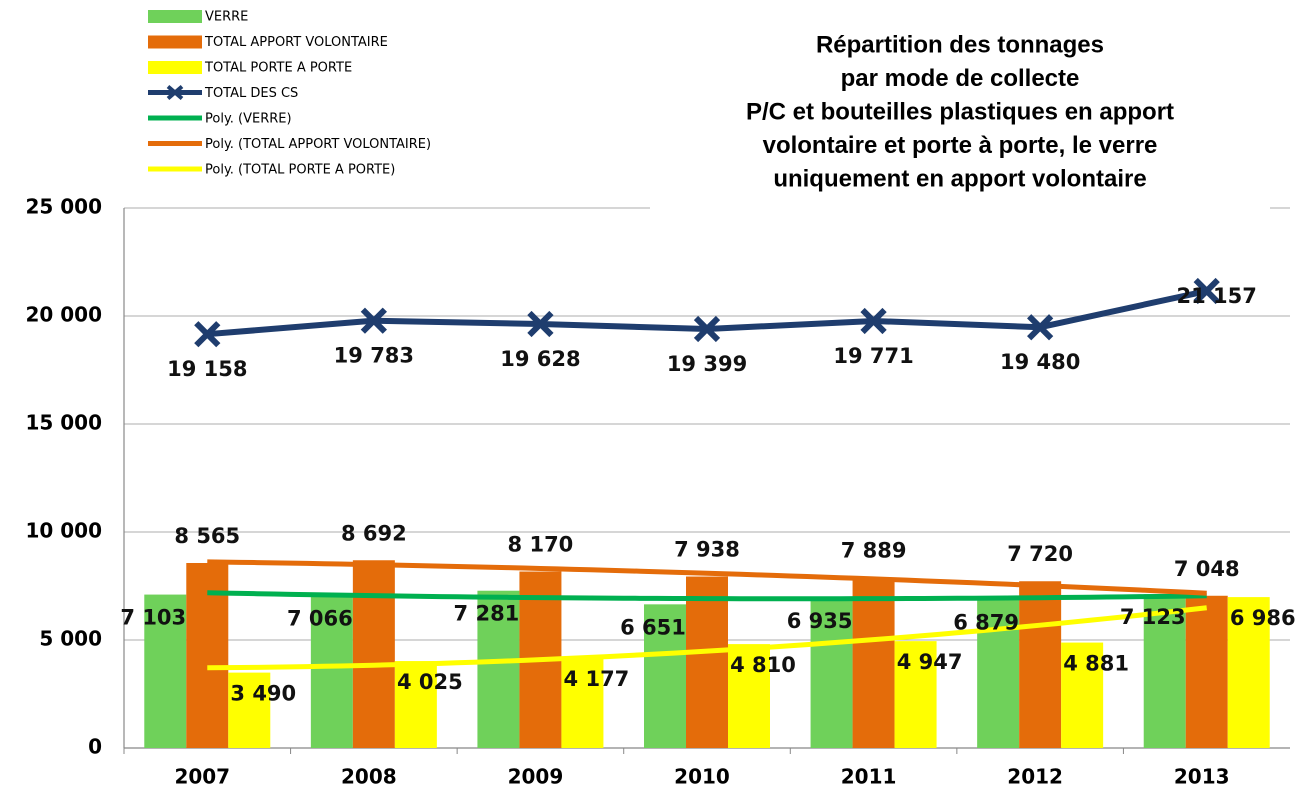 This screenshot has width=1306, height=793. I want to click on value-label: 21 157, so click(1217, 296).